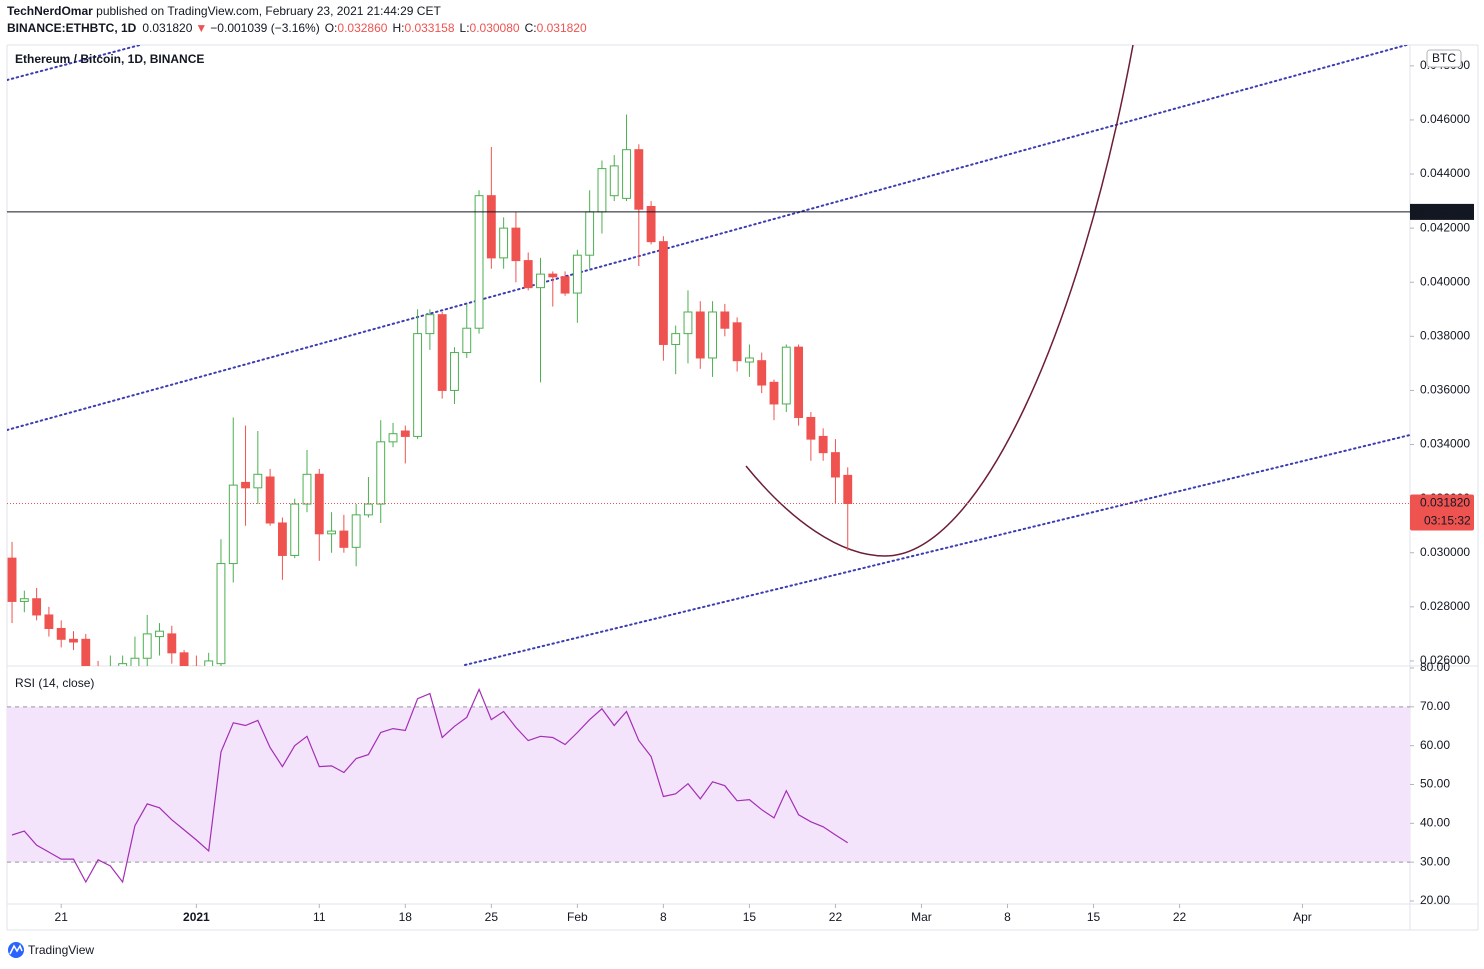 The image size is (1484, 969). Describe the element at coordinates (939, 301) in the screenshot. I see `cup-curve` at that location.